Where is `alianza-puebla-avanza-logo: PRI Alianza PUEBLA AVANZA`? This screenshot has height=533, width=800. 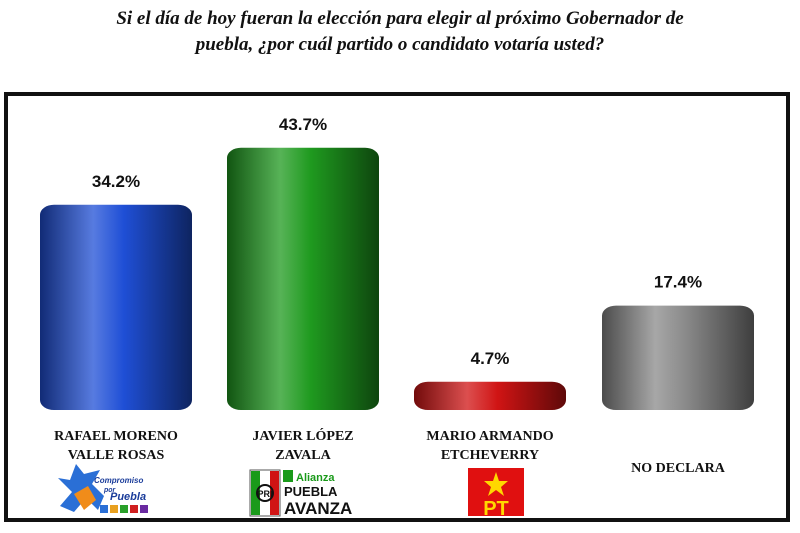
alianza-puebla-avanza-logo: PRI Alianza PUEBLA AVANZA is located at coordinates (300, 493).